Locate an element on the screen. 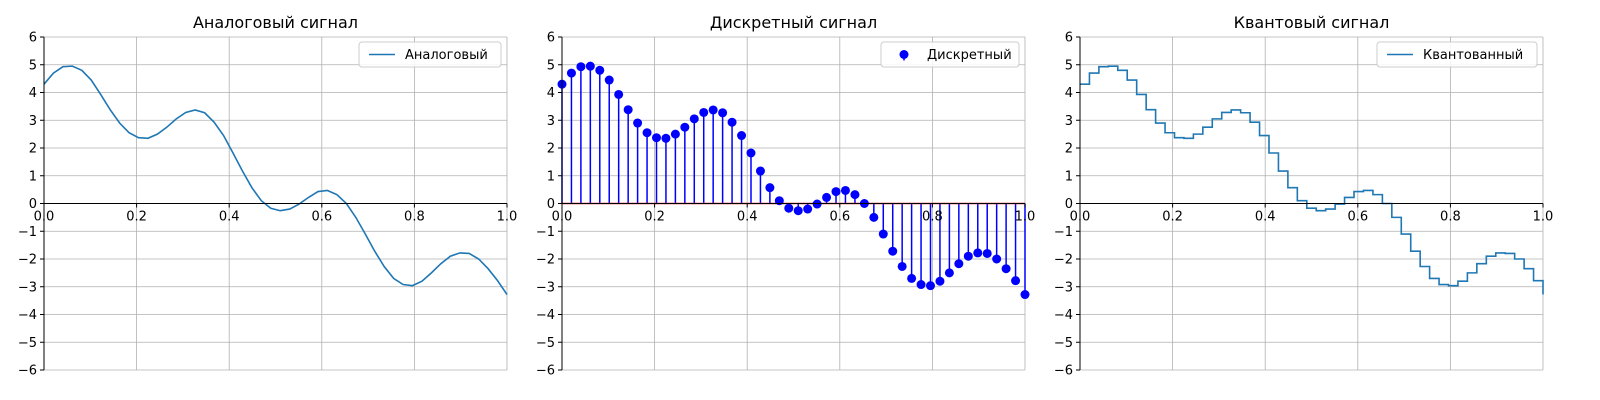  y-tick-label: −1 is located at coordinates (27, 232).